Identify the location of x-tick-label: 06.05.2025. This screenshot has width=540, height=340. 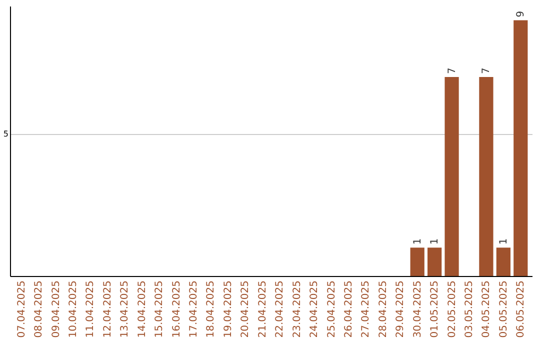
(521, 309).